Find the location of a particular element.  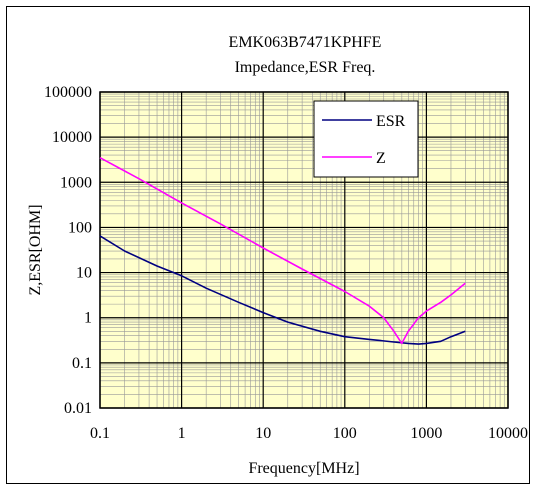

x-tick-label: 10000 is located at coordinates (508, 433).